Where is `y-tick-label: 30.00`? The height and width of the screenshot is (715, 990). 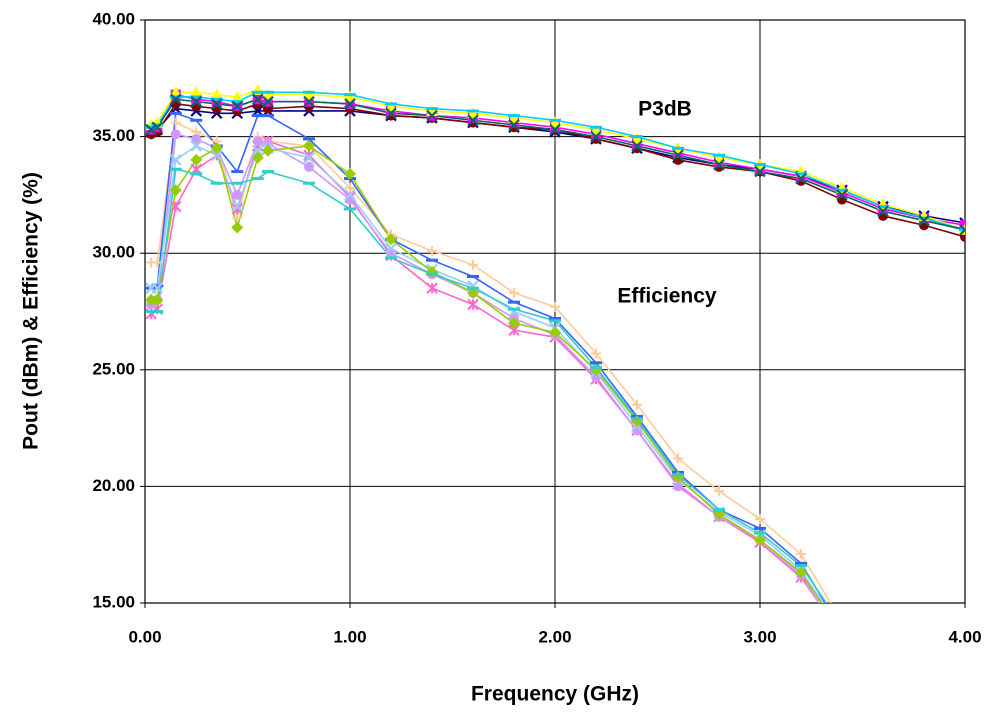 y-tick-label: 30.00 is located at coordinates (113, 252).